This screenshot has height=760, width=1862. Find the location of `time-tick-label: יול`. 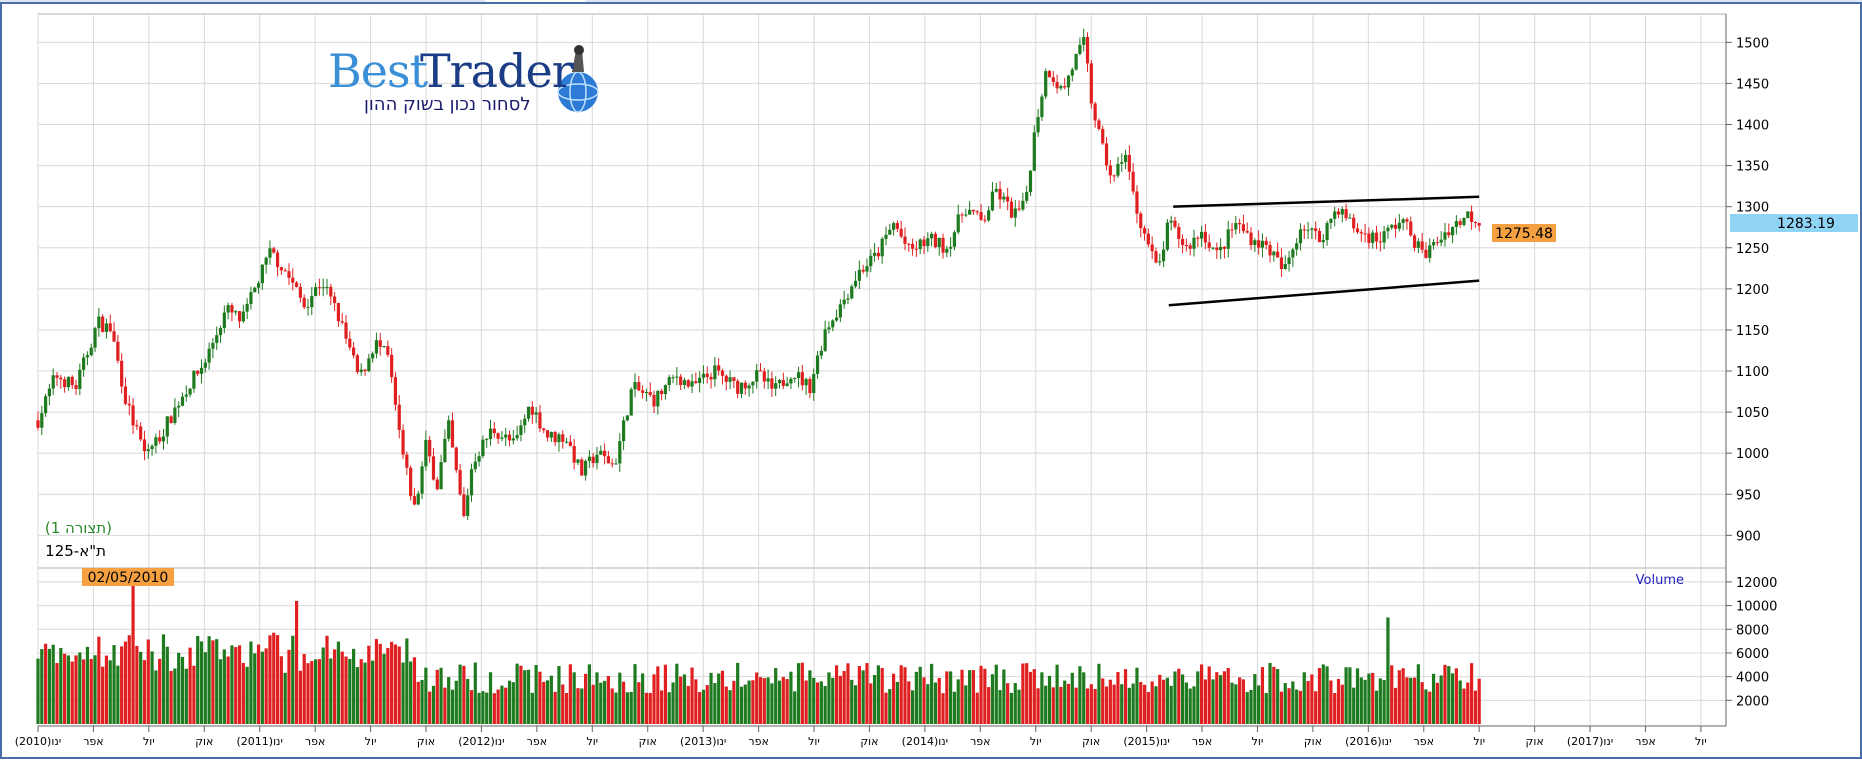

time-tick-label: יול is located at coordinates (371, 741).